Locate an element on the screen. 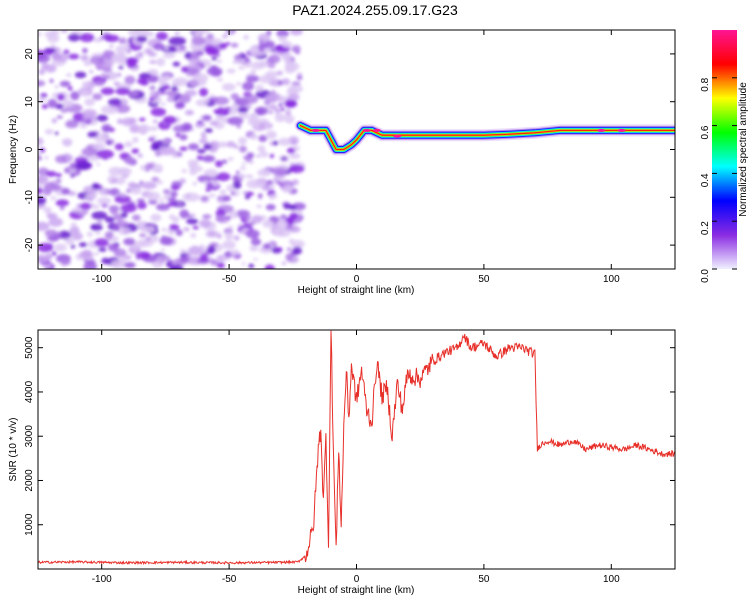 Image resolution: width=750 pixels, height=605 pixels. spectrogram-ridge-peak is located at coordinates (315, 130).